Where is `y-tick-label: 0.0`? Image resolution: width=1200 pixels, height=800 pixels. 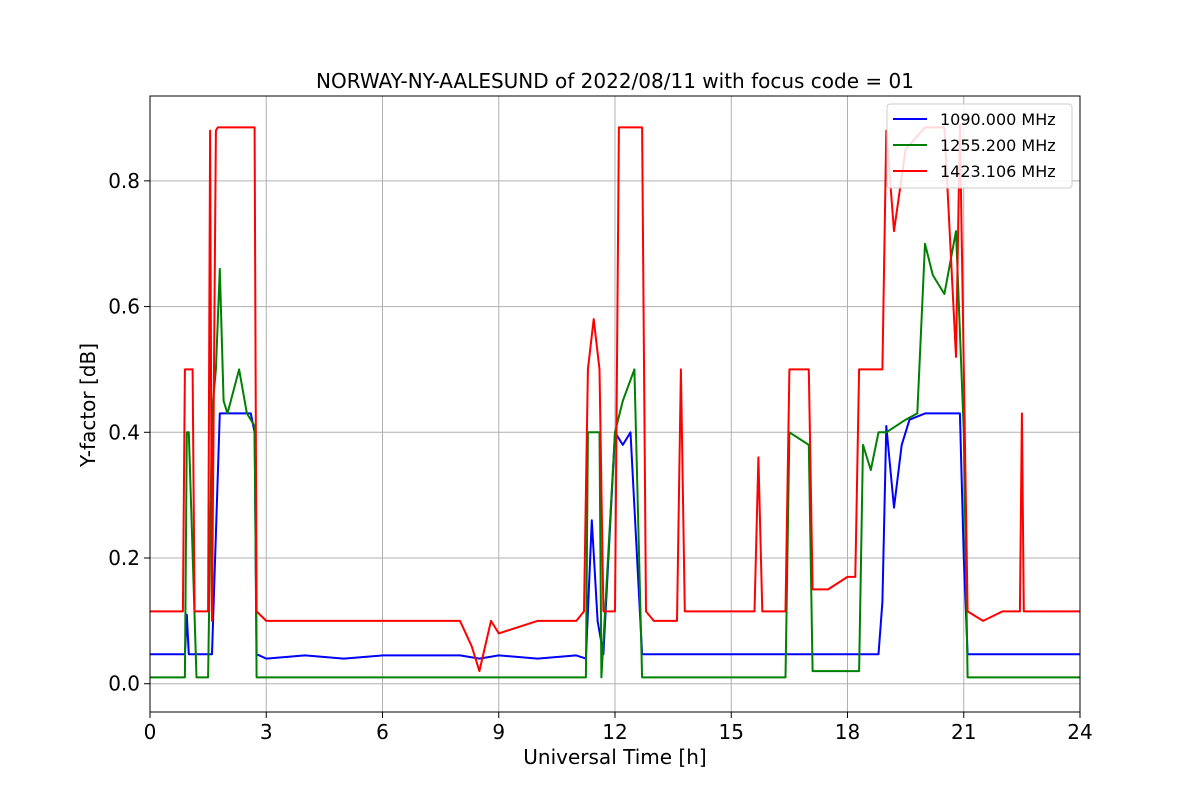
y-tick-label: 0.0 is located at coordinates (124, 684).